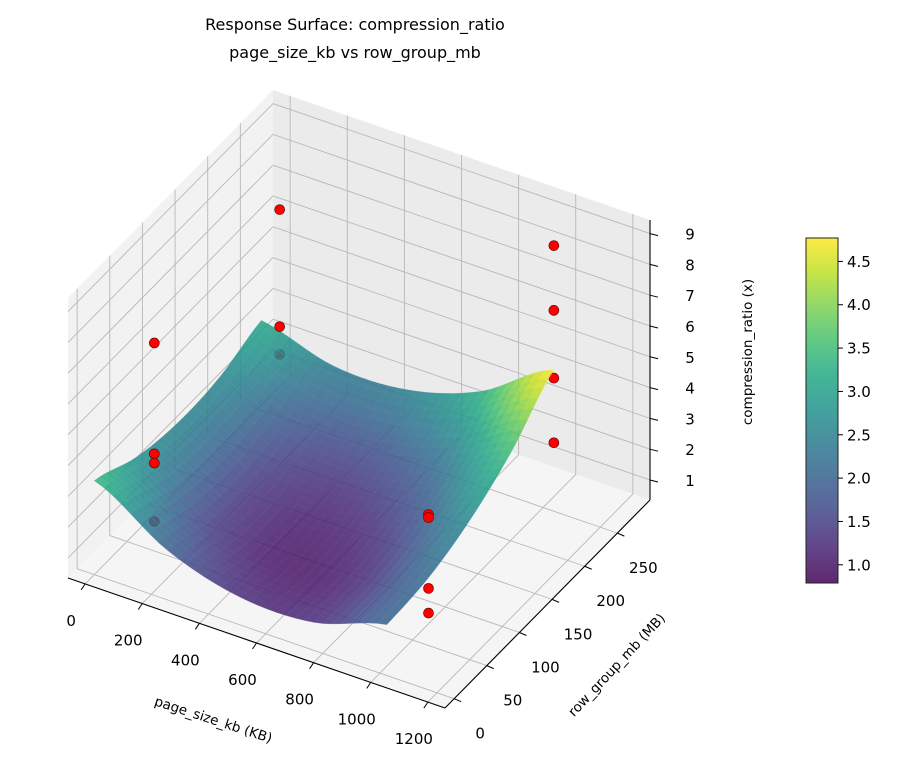 This screenshot has width=902, height=777. Describe the element at coordinates (690, 481) in the screenshot. I see `z-tick-label: 1` at that location.